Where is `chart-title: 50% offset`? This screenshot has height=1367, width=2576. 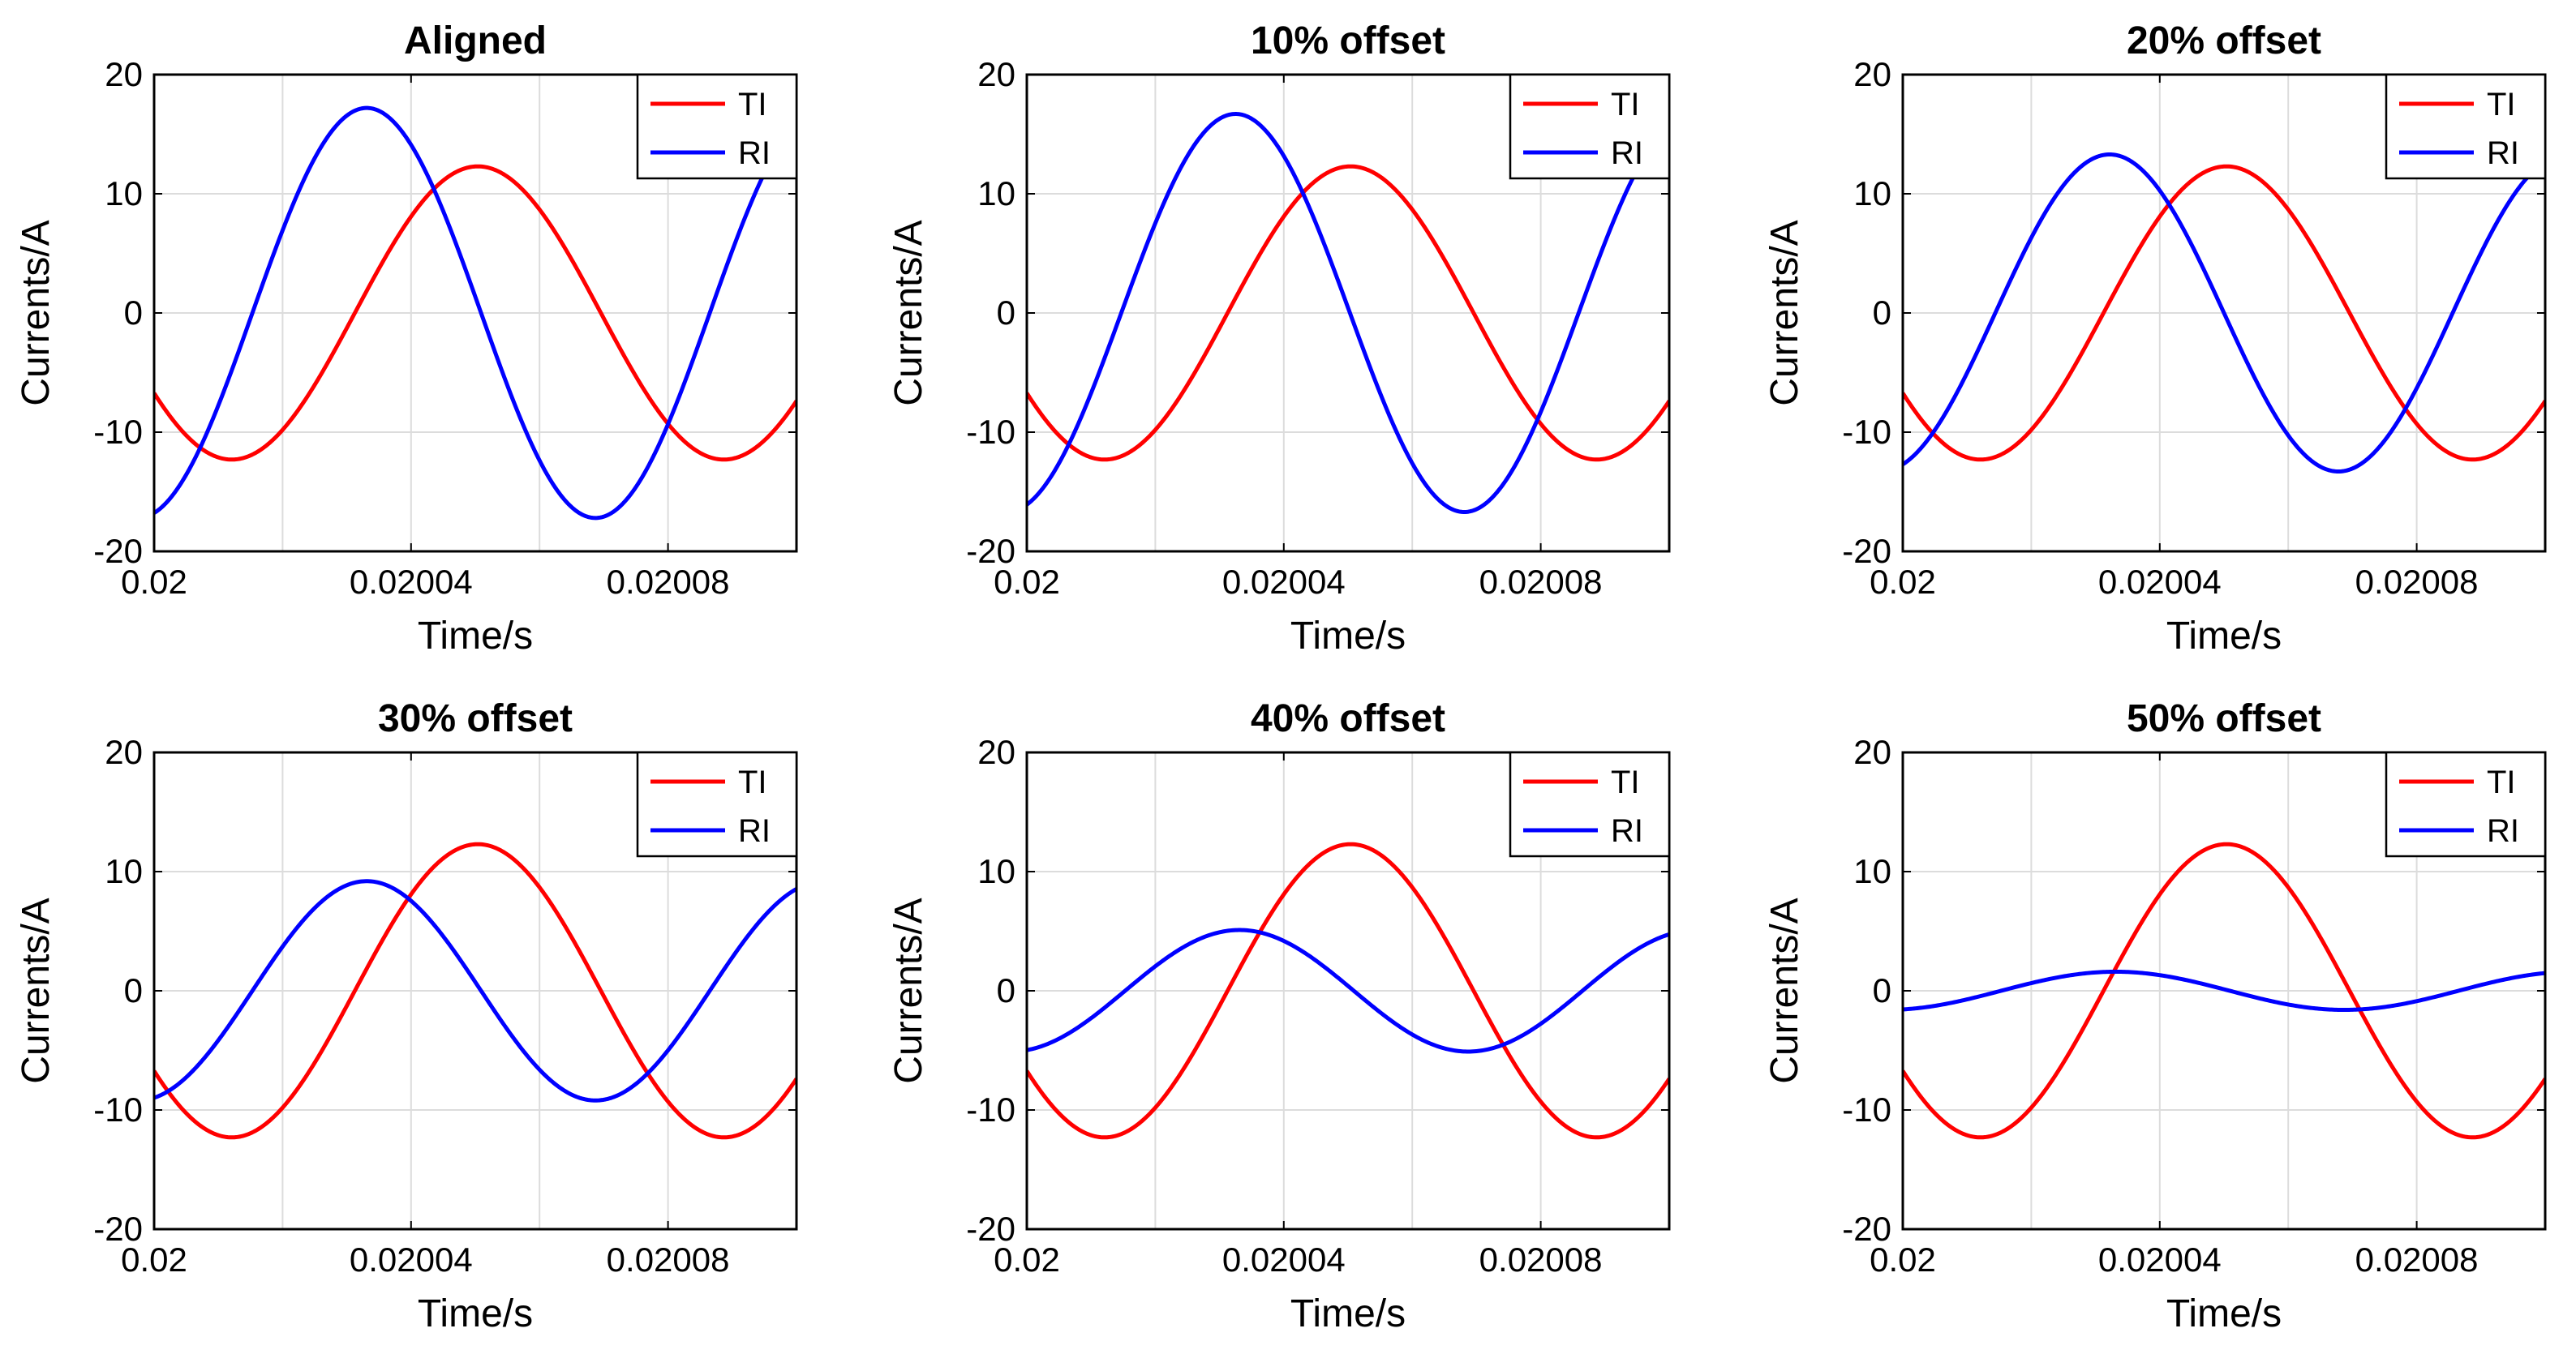 chart-title: 50% offset is located at coordinates (2224, 718).